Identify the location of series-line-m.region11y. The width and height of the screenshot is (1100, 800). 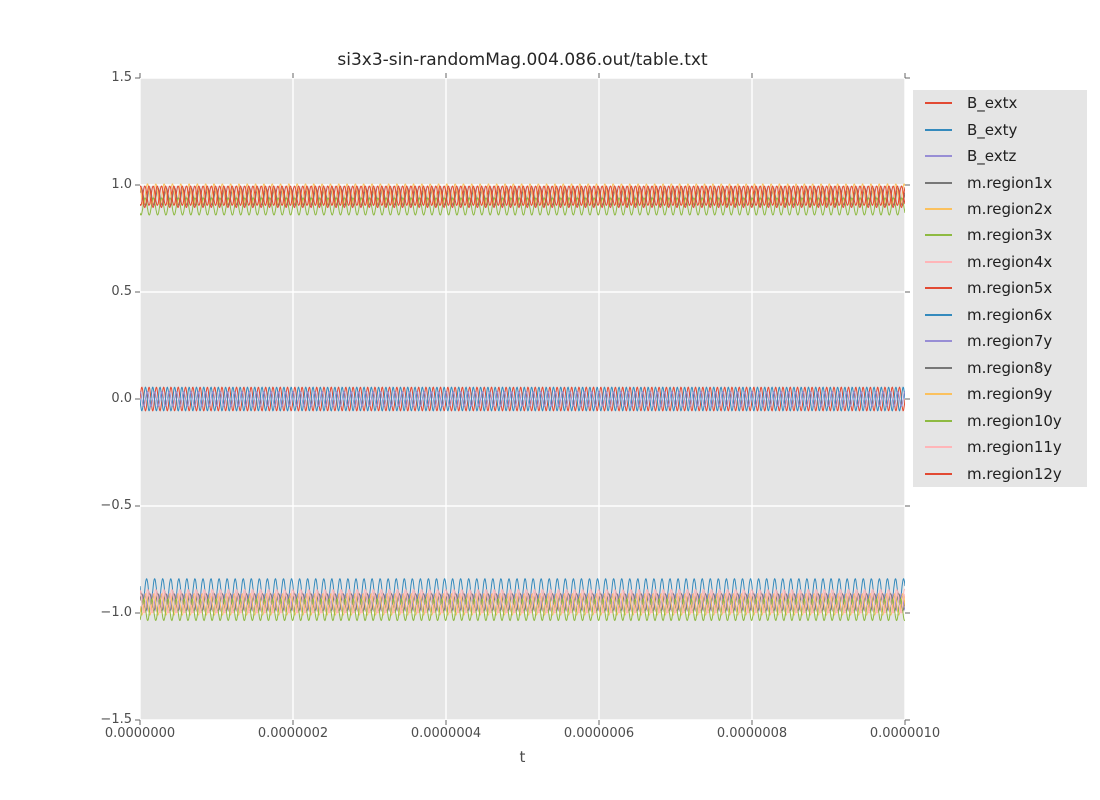
(522, 601).